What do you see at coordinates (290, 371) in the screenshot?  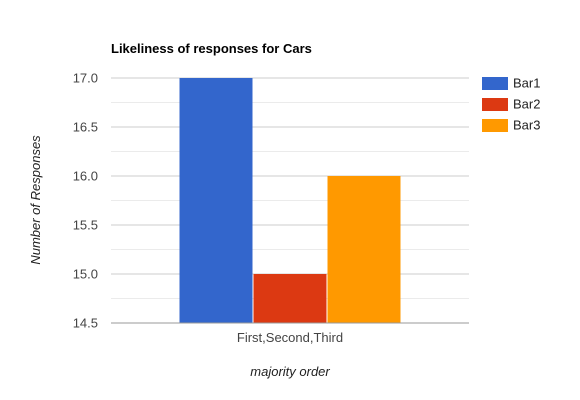 I see `x-axis-label: majority order` at bounding box center [290, 371].